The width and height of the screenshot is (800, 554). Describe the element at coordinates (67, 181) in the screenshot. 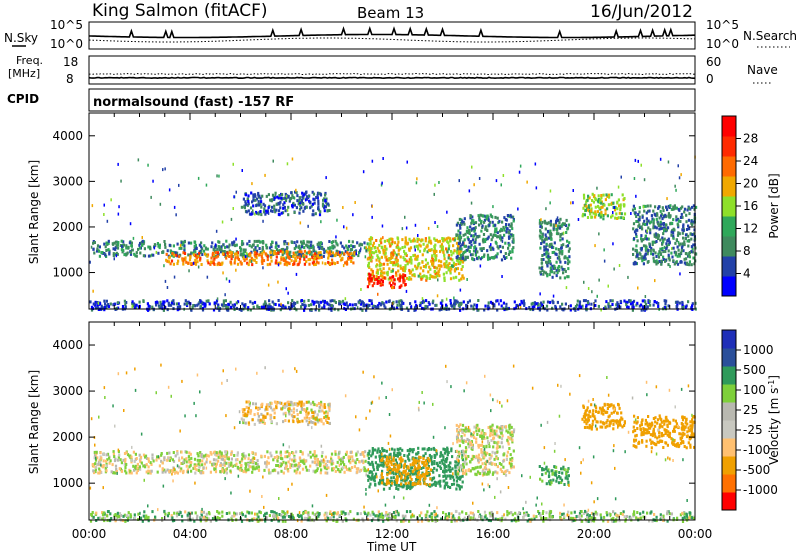

I see `y-tick-label: 3000` at that location.